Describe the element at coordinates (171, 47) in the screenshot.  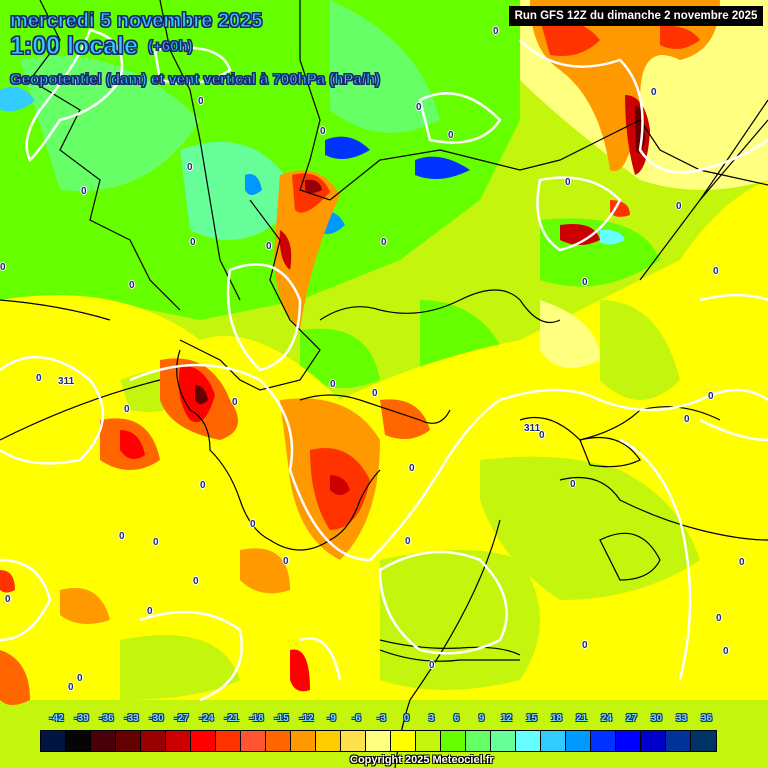
I see `forecast-offset: (+60h)` at that location.